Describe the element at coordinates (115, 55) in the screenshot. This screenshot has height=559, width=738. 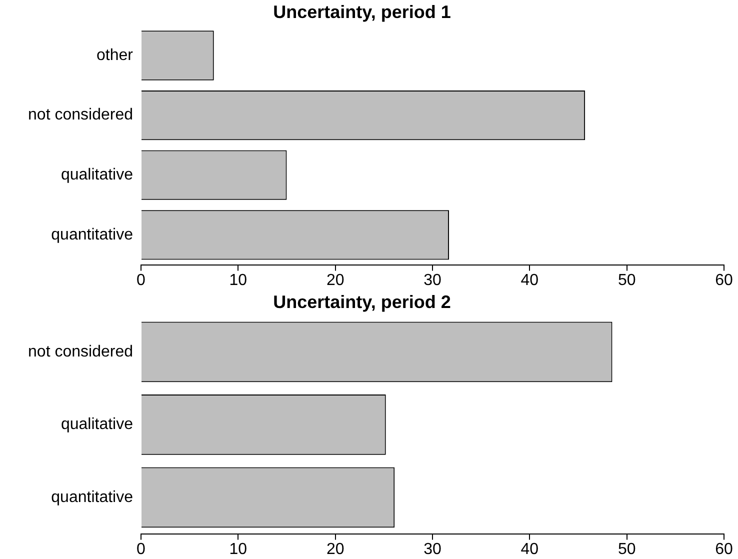
I see `y-tick-label: other` at that location.